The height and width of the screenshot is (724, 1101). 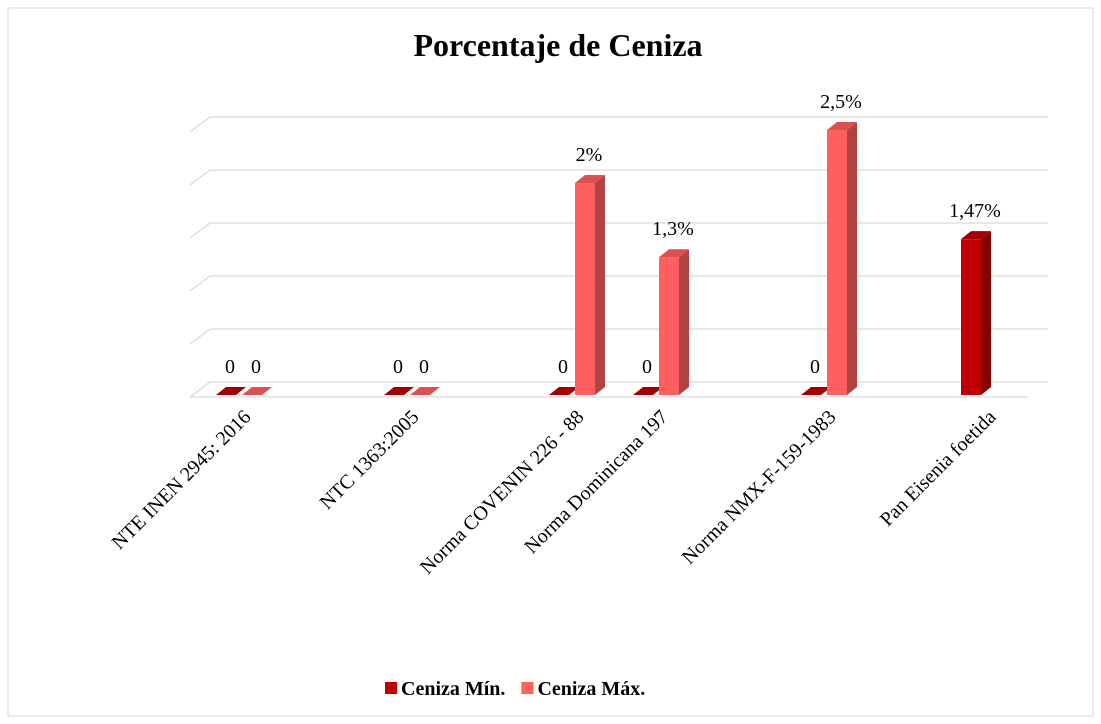 What do you see at coordinates (589, 155) in the screenshot?
I see `data-label: 2%` at bounding box center [589, 155].